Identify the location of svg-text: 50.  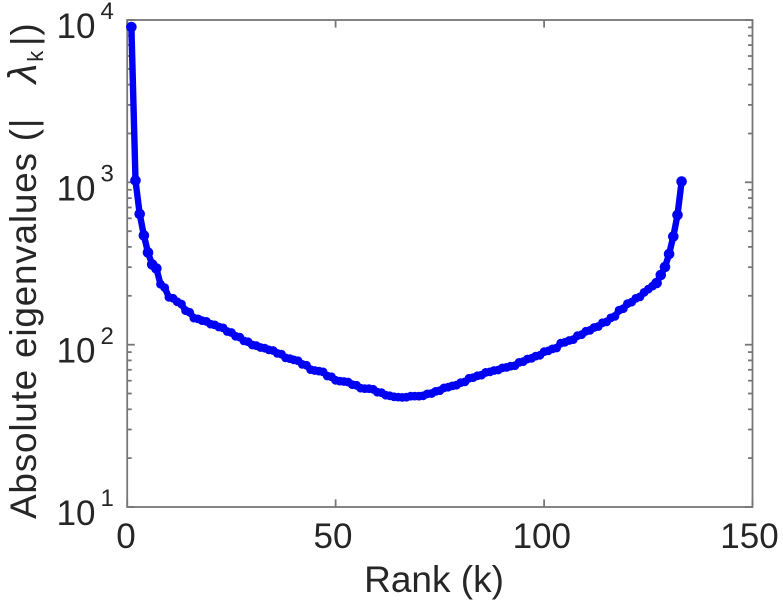
(333, 536).